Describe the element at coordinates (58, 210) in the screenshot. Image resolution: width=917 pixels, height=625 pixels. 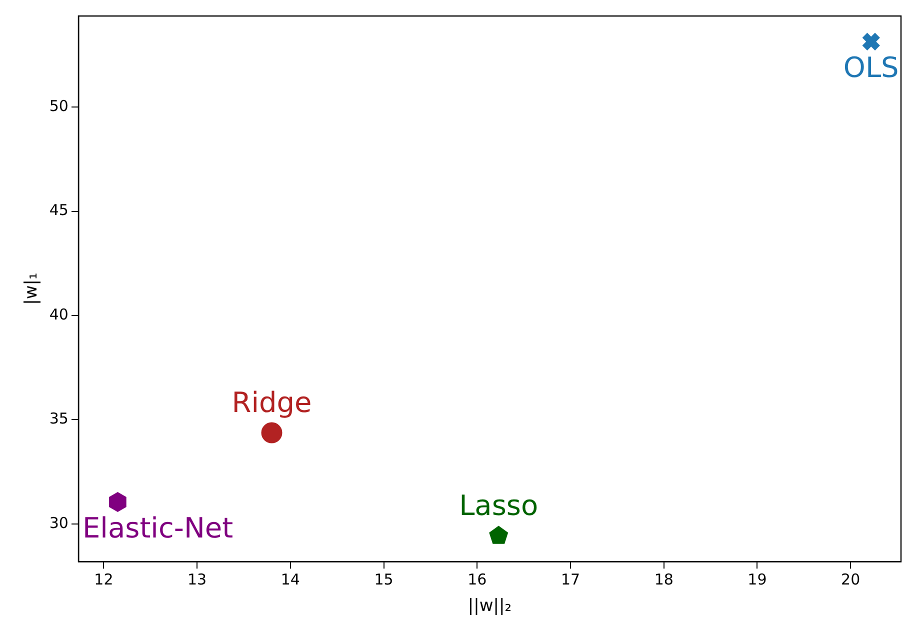
I see `y-tick-label: 45` at that location.